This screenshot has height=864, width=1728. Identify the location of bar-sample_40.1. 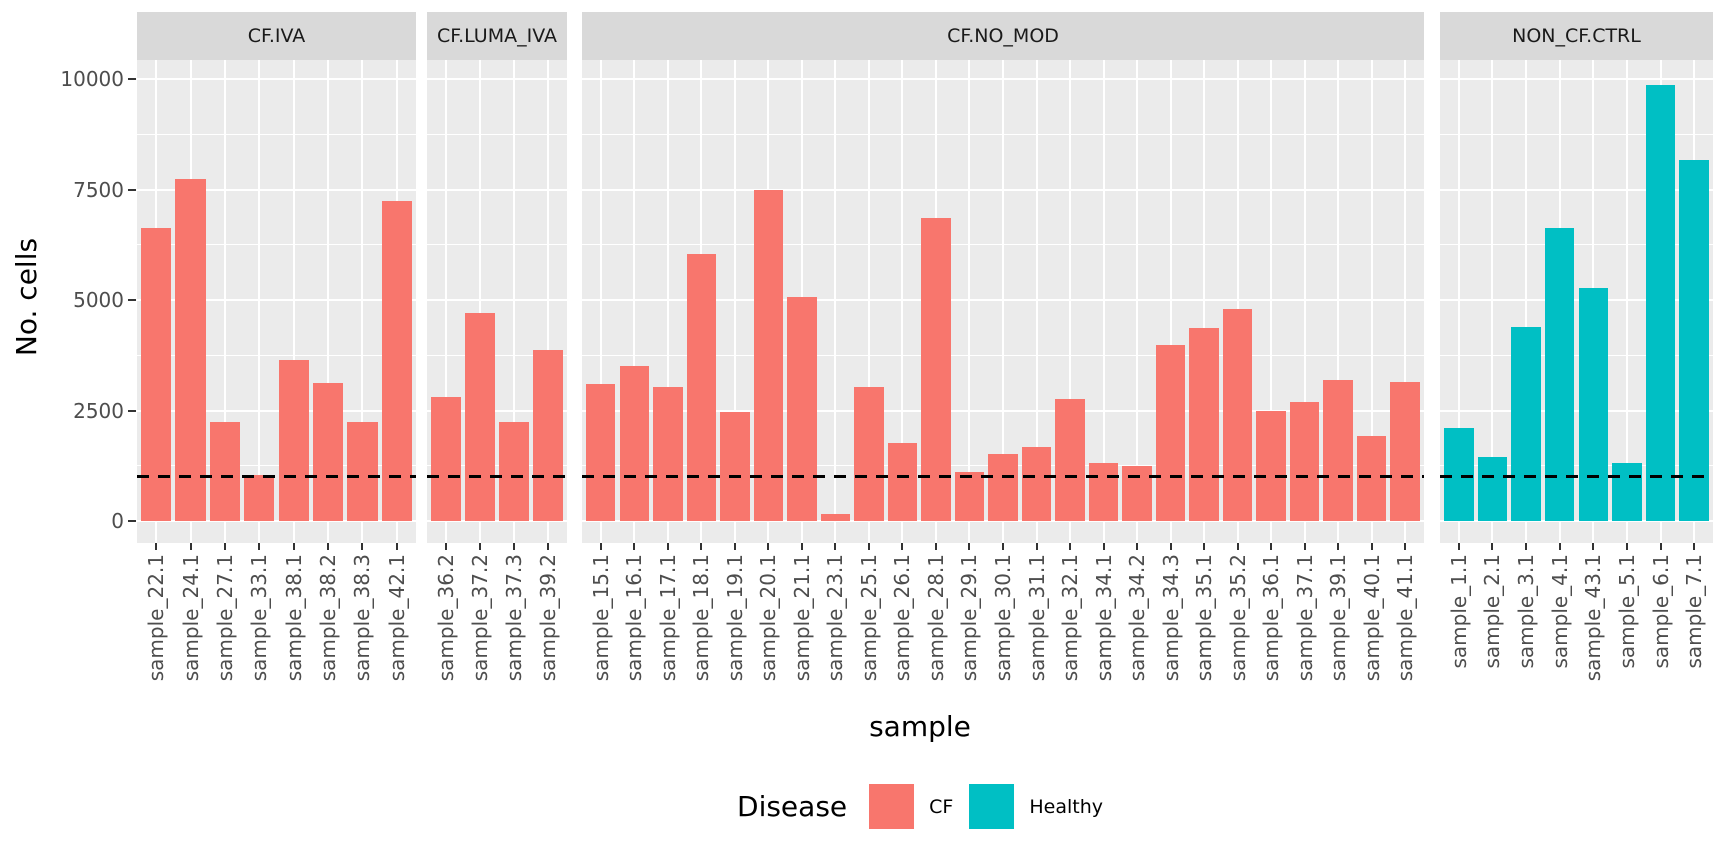
(1371, 478).